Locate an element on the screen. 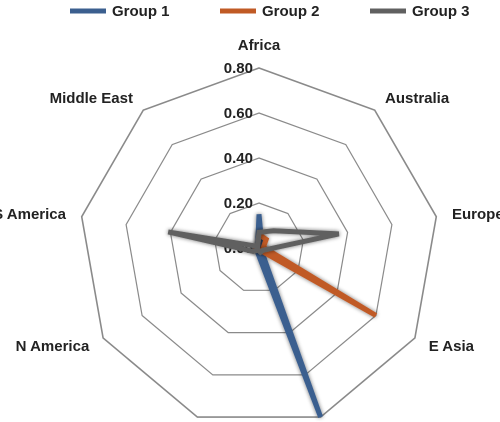 The image size is (500, 422). legend-item-group-2: Group 2 is located at coordinates (270, 11).